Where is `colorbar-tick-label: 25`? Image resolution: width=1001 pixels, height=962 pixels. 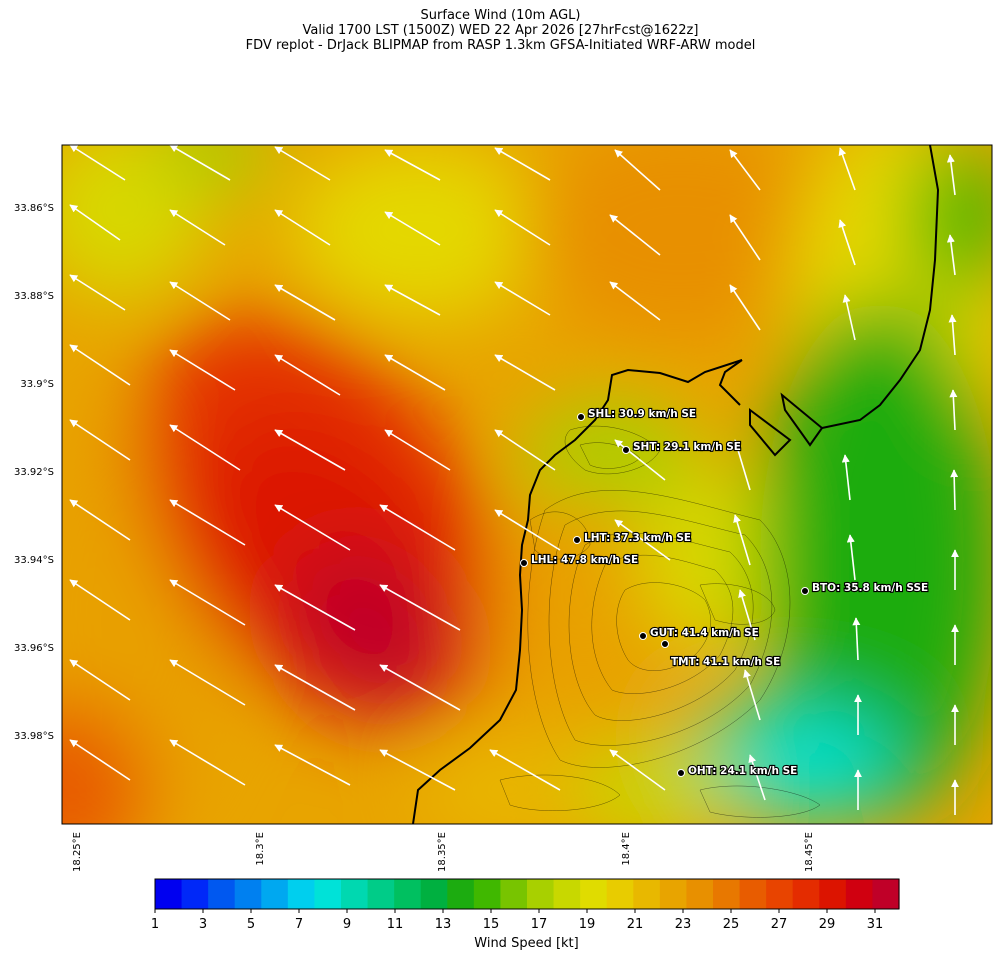
colorbar-tick-label: 25 is located at coordinates (731, 924).